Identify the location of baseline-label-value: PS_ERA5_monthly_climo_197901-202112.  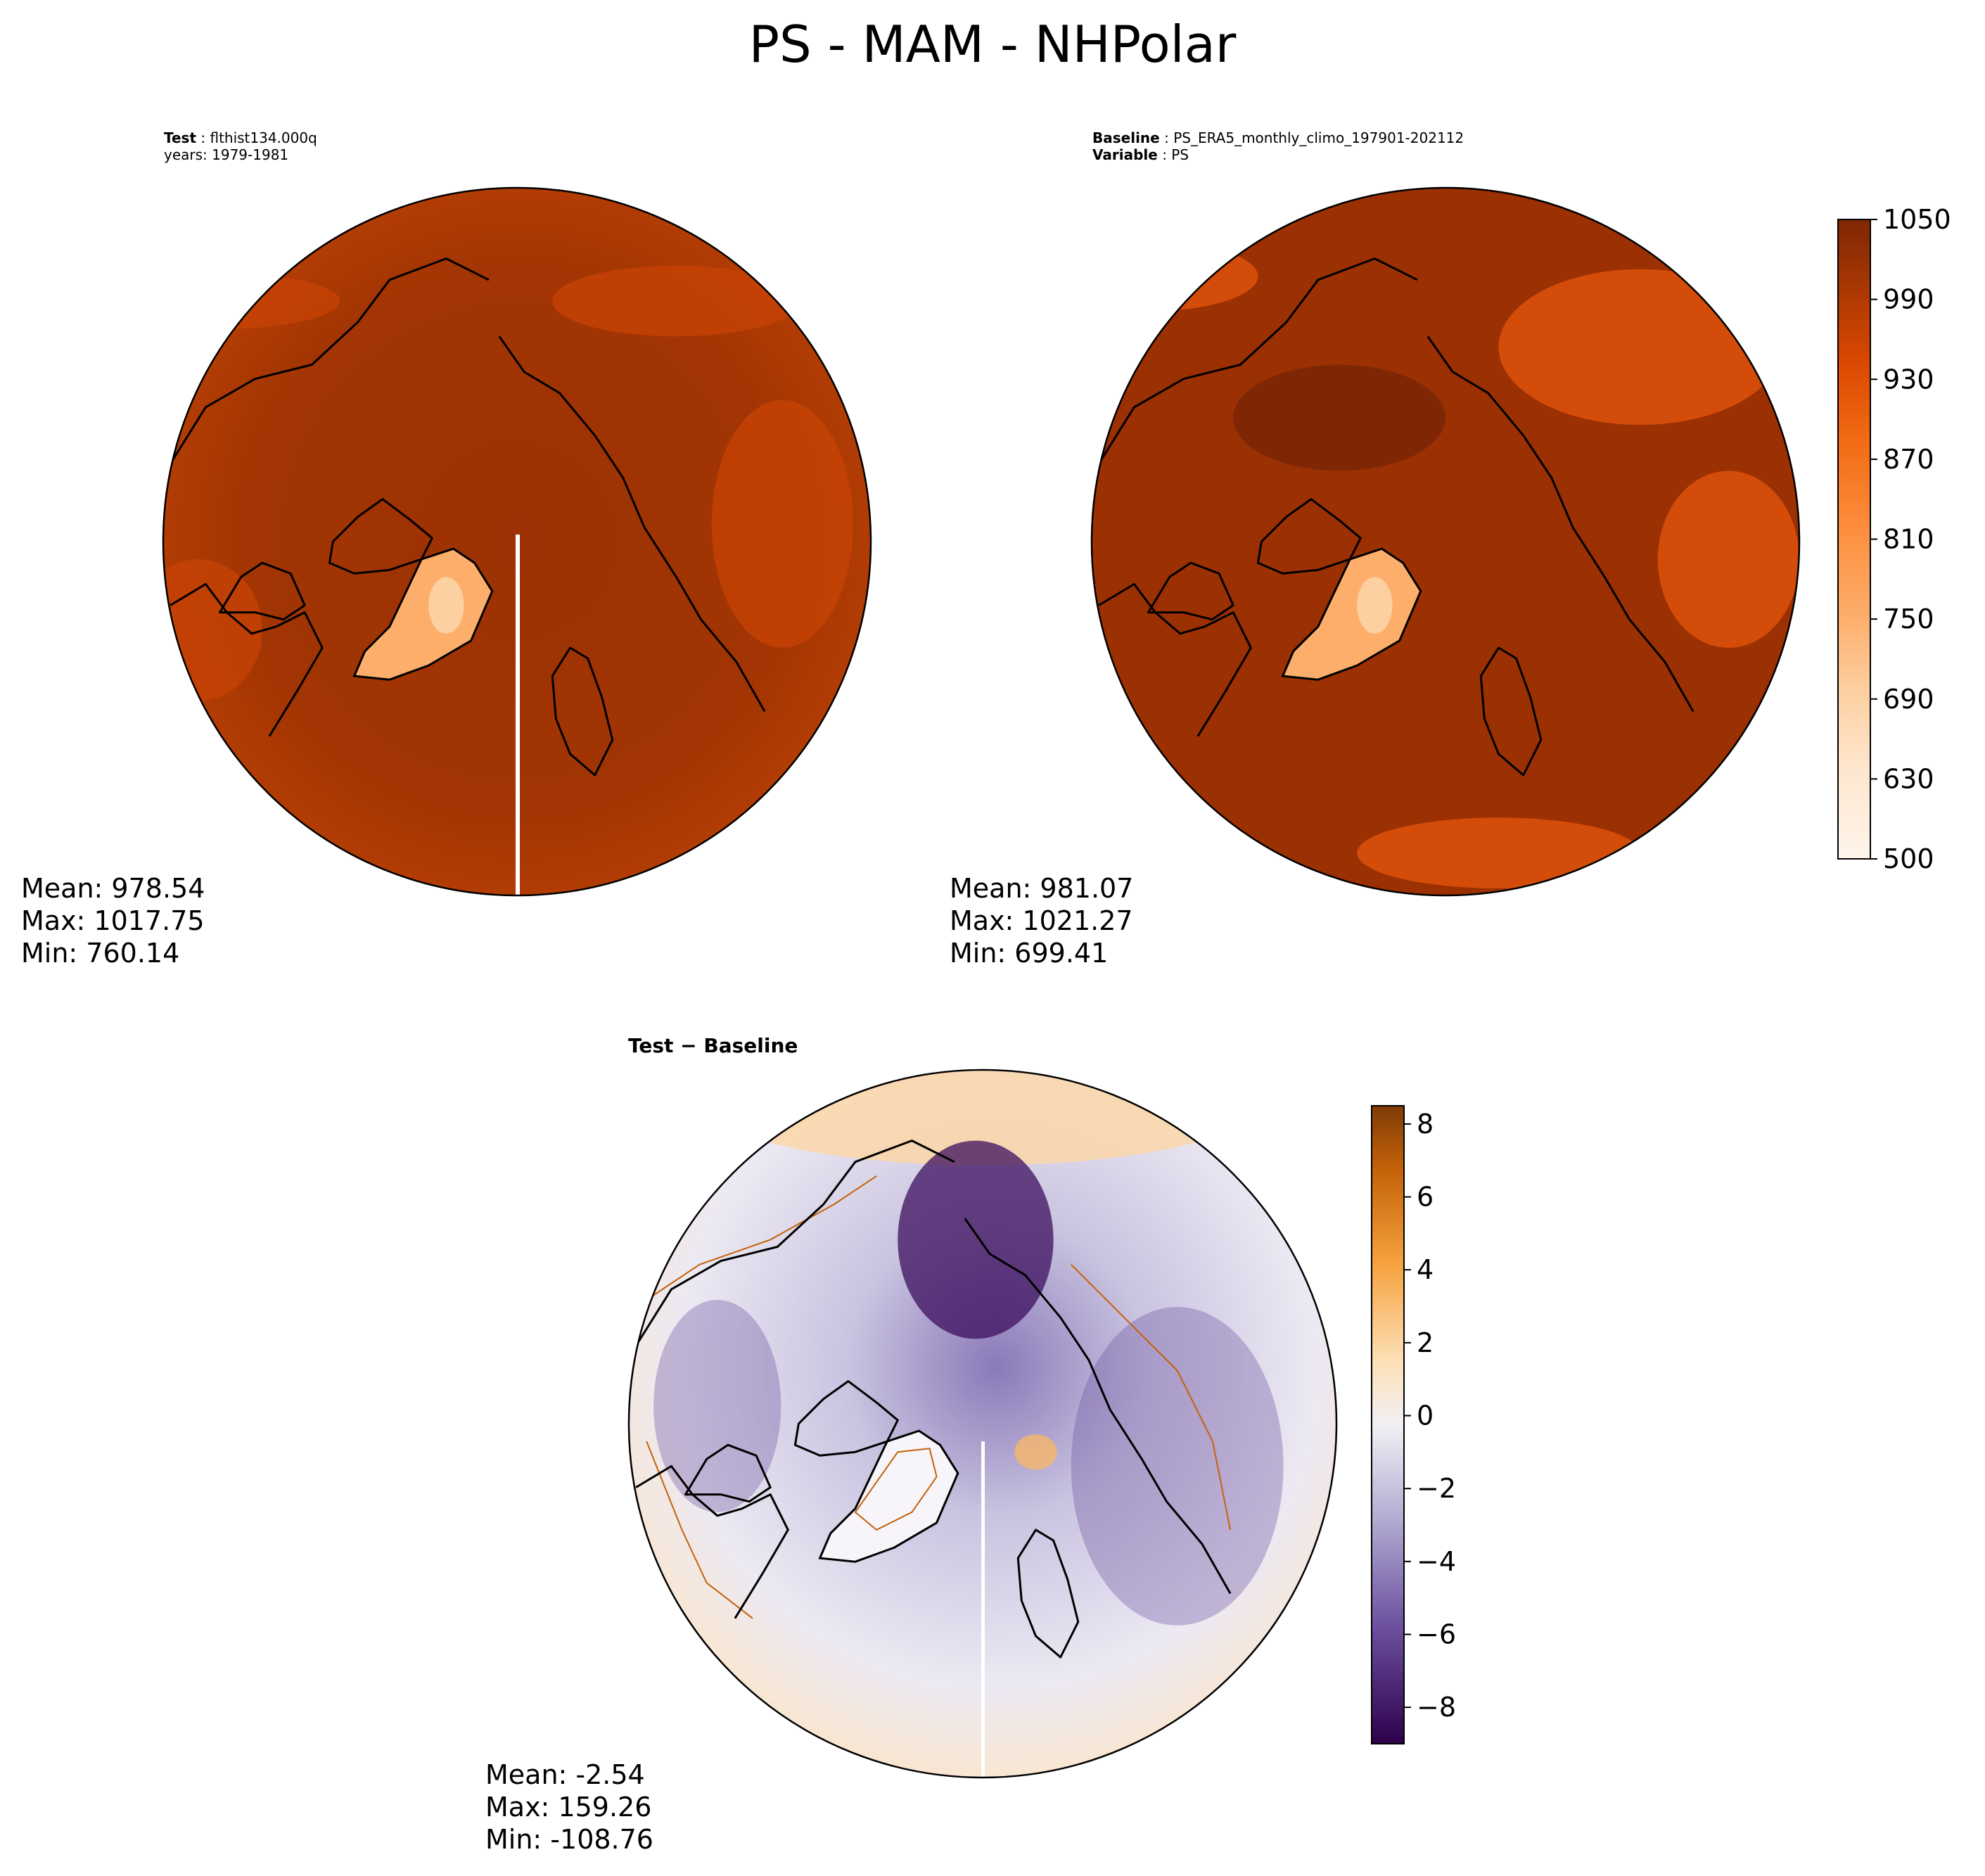
(1318, 137).